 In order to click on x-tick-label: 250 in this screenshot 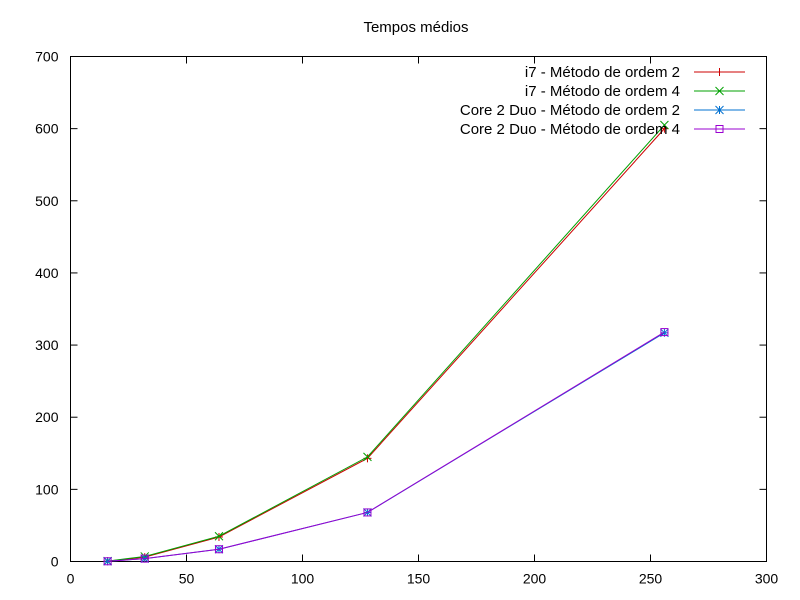, I will do `click(651, 579)`.